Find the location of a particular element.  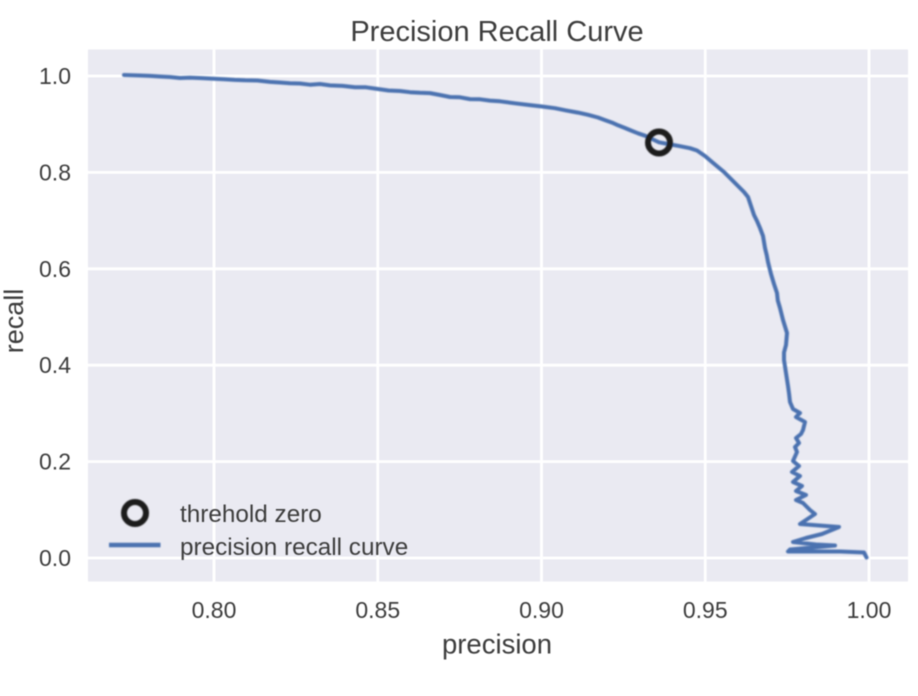

svg-text: 1.00 is located at coordinates (869, 610).